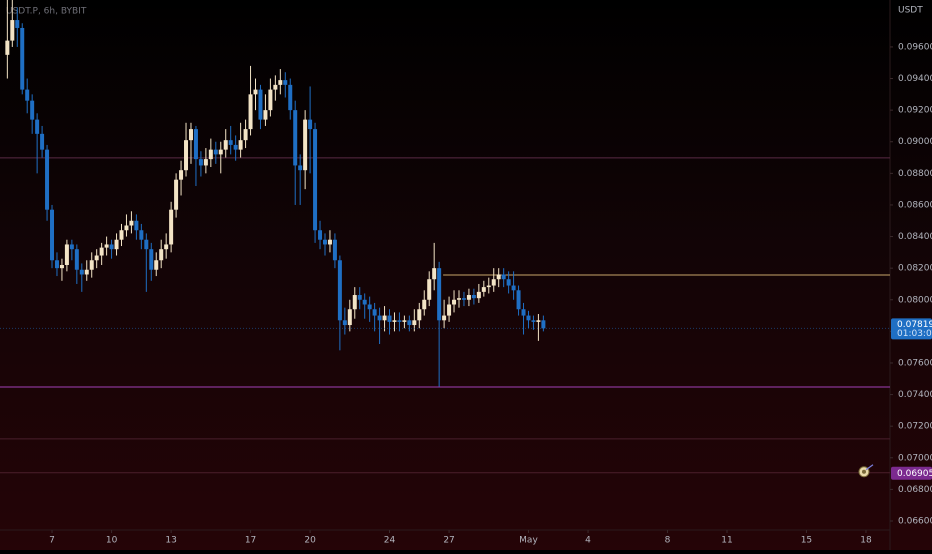 This screenshot has width=932, height=554. I want to click on y-tick-label: 0.08400, so click(915, 237).